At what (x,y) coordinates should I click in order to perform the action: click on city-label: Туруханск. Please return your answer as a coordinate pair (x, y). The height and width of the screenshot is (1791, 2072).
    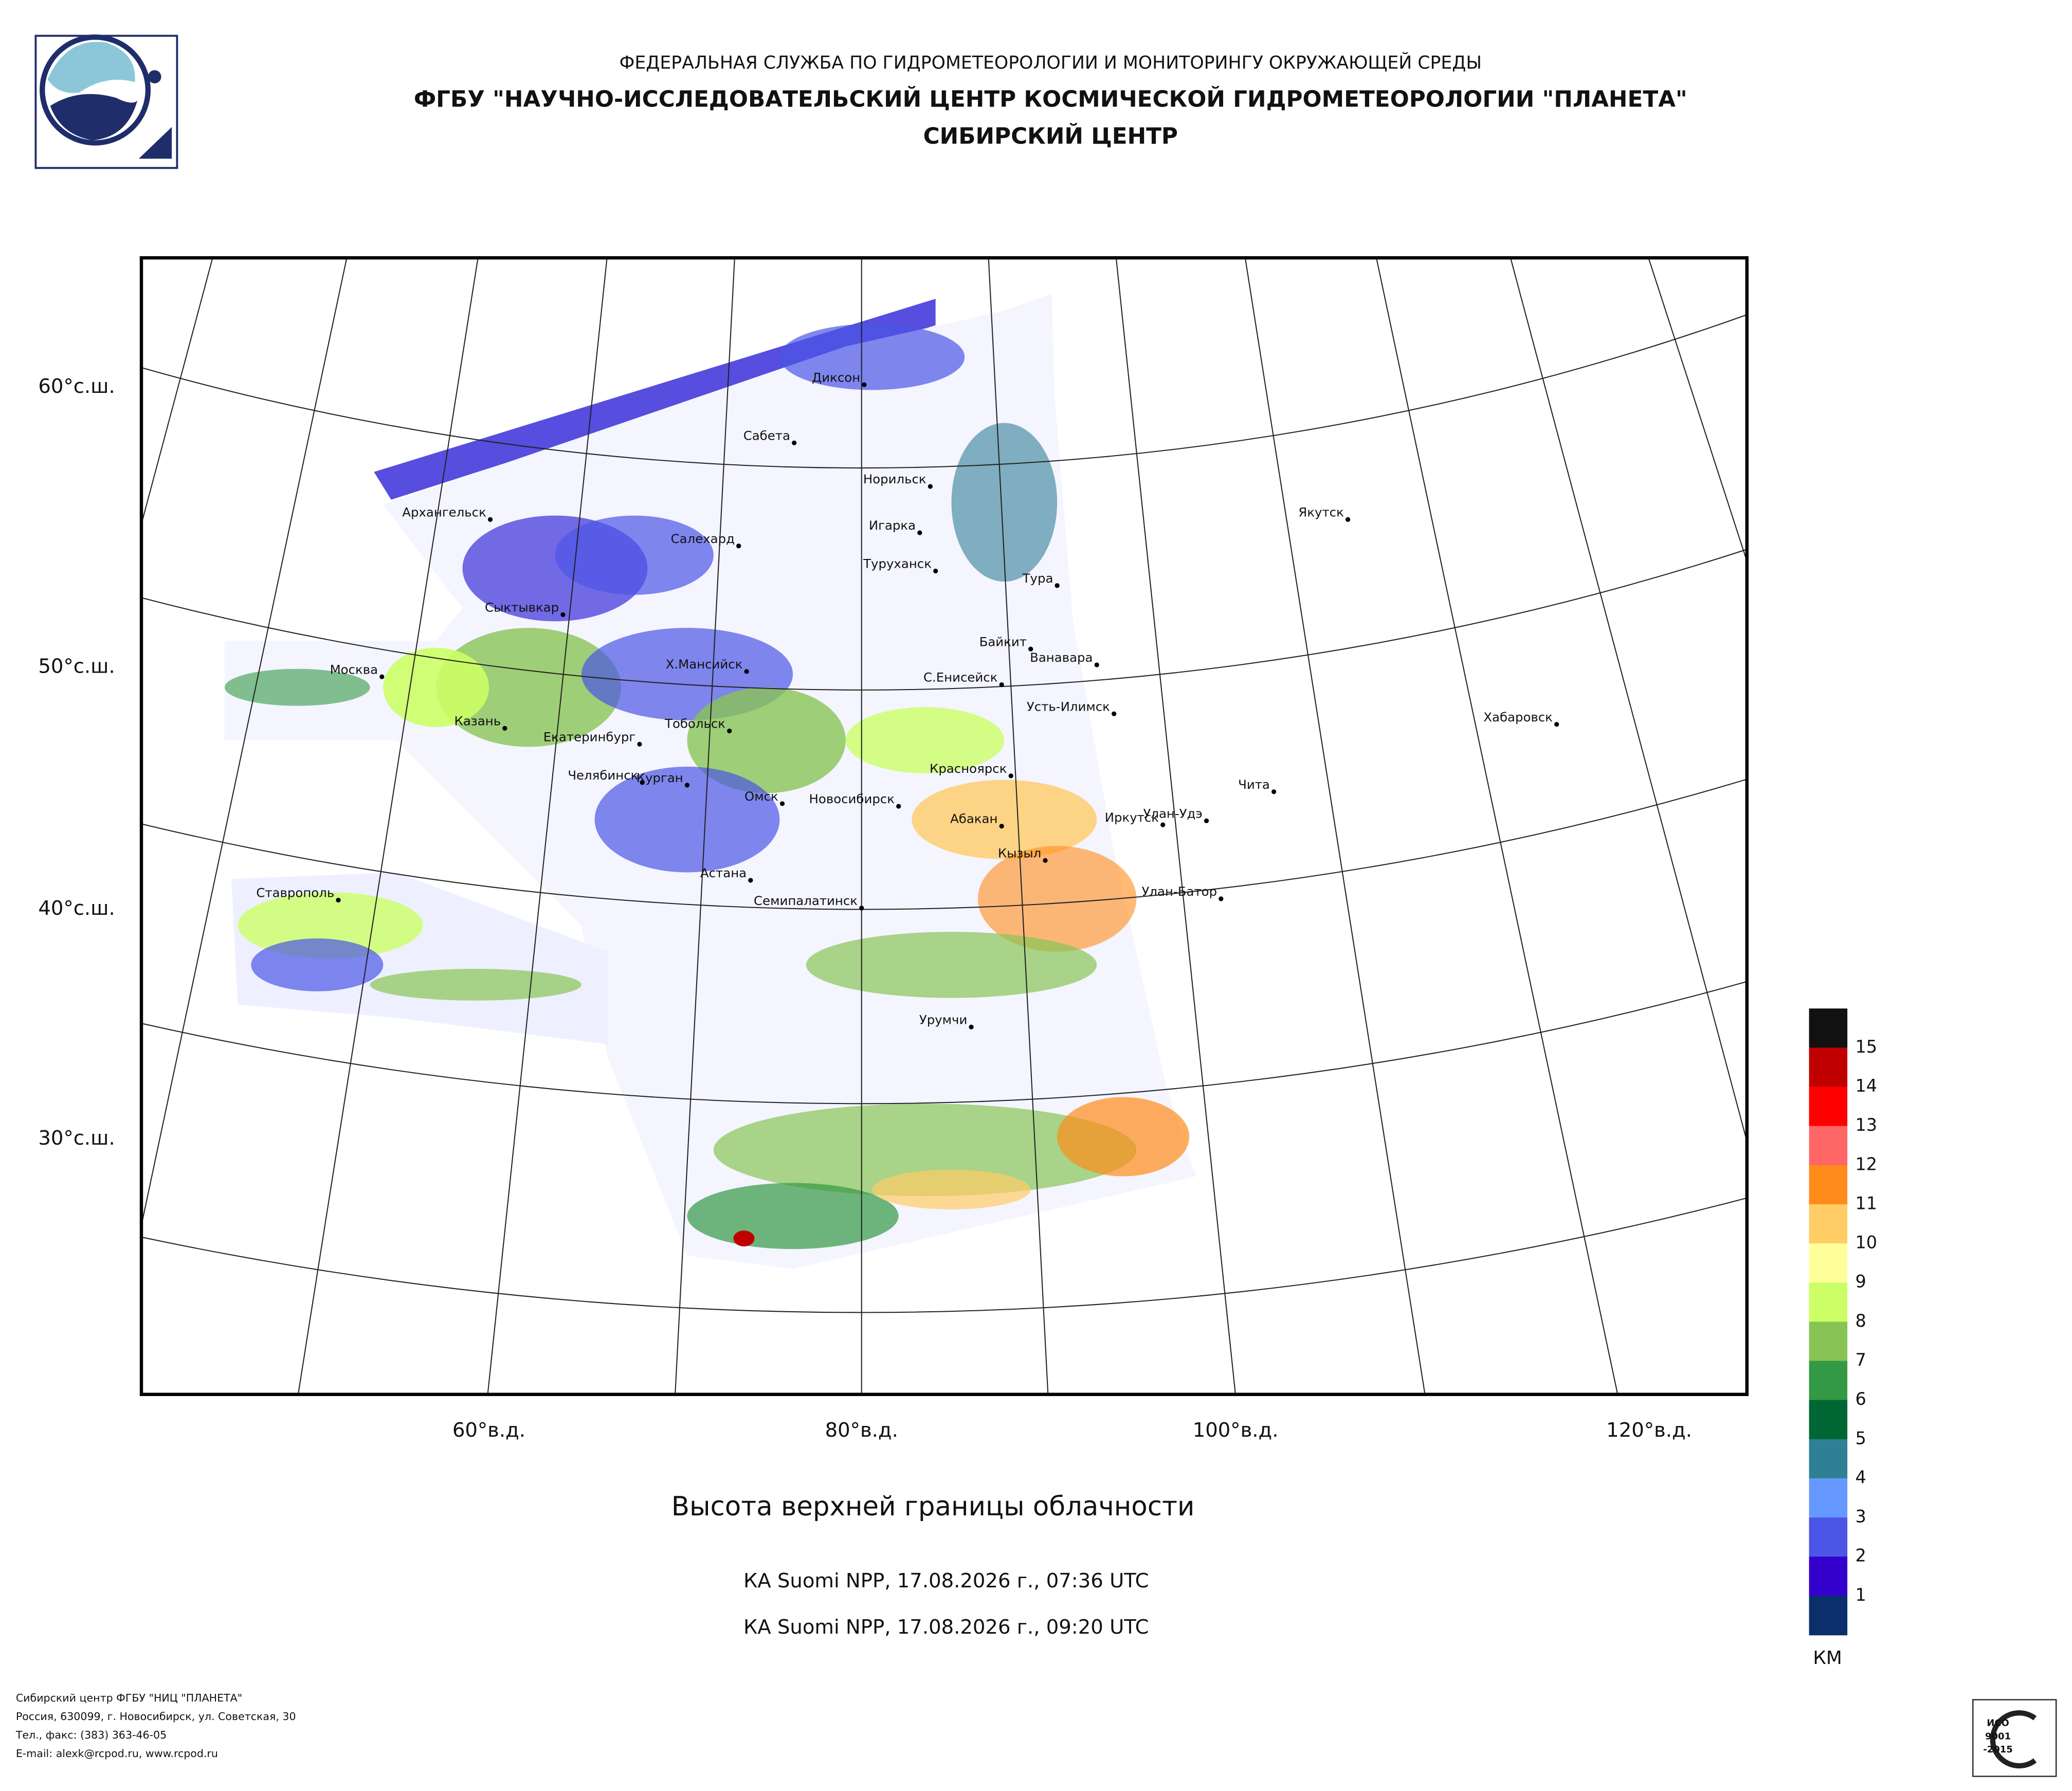
    Looking at the image, I should click on (897, 563).